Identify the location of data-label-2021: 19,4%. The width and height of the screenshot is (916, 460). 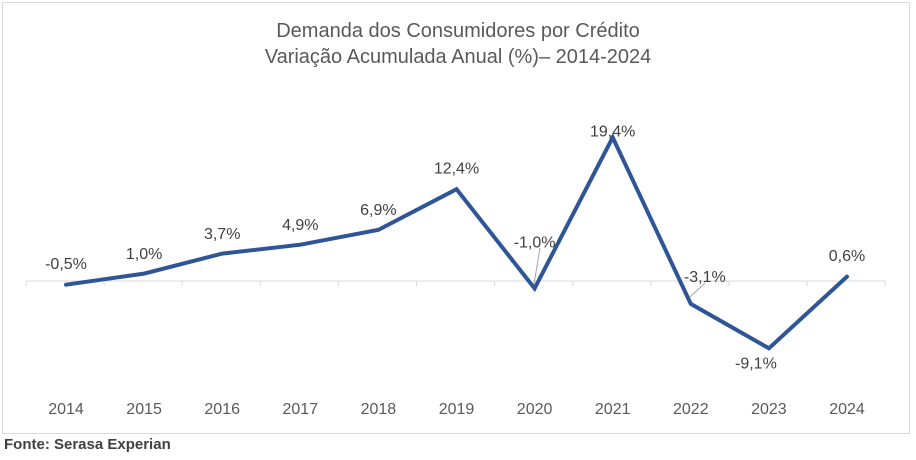
(612, 132).